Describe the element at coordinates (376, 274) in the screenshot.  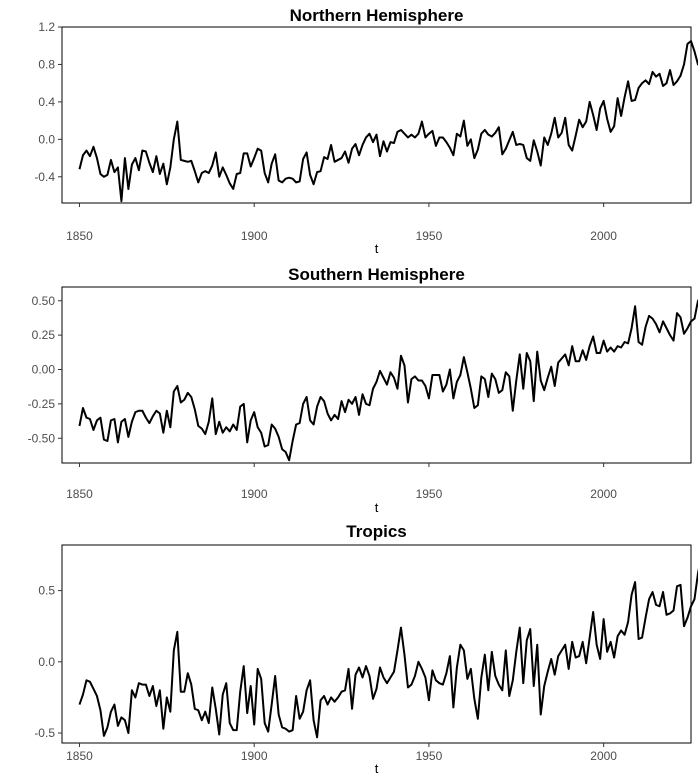
I see `chart-title: Southern Hemisphere` at that location.